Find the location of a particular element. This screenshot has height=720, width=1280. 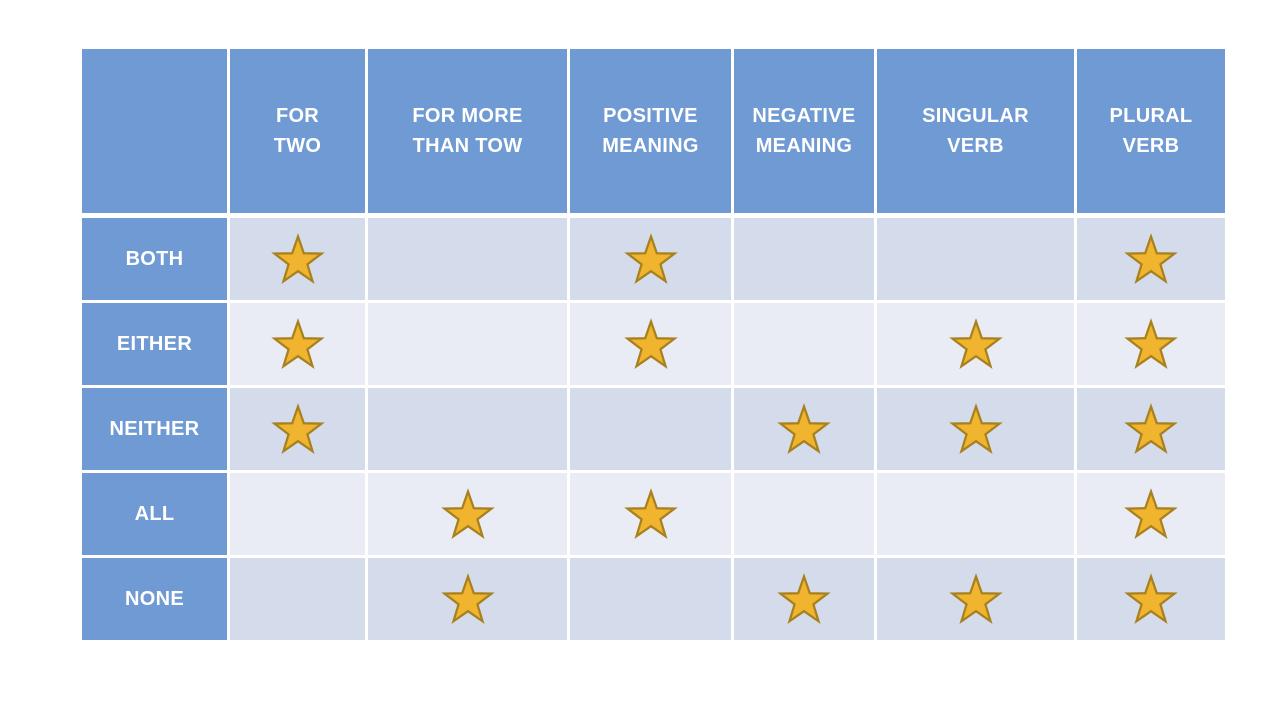

row-header-either: EITHER is located at coordinates (154, 344).